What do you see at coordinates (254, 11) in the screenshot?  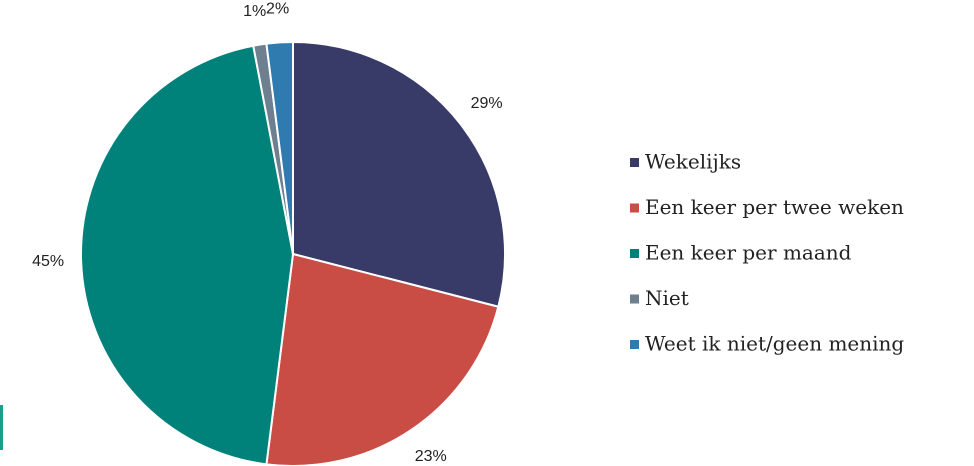 I see `value-label: 1%` at bounding box center [254, 11].